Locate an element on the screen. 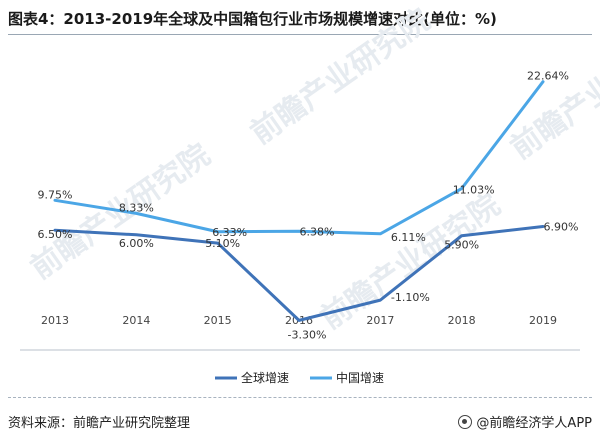 The height and width of the screenshot is (443, 600). legend: 全球增速 中国增速 is located at coordinates (299, 377).